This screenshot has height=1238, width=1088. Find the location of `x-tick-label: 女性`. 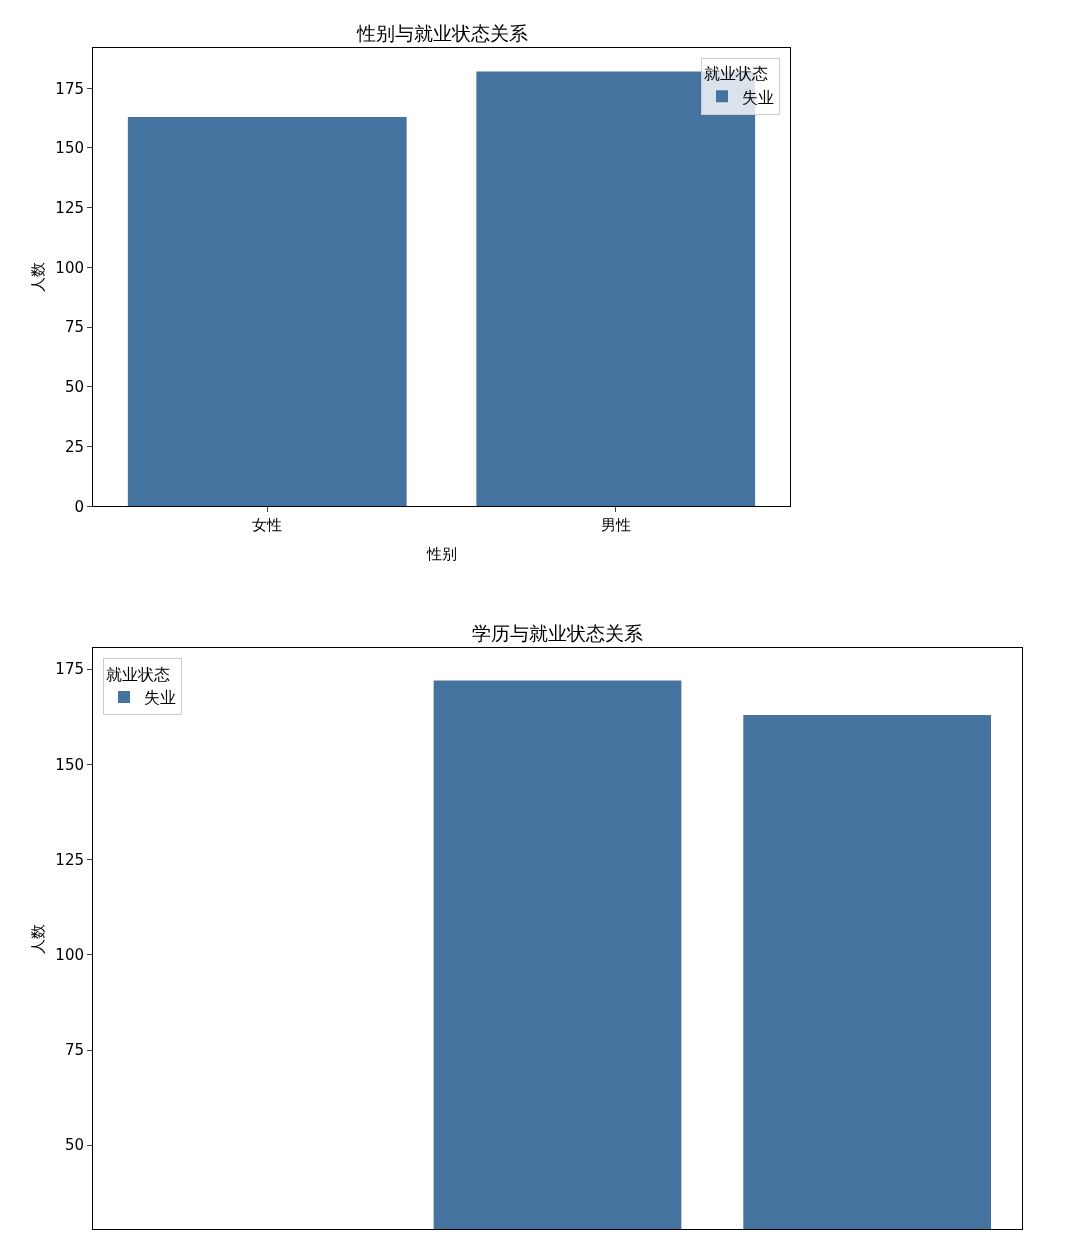

x-tick-label: 女性 is located at coordinates (267, 525).